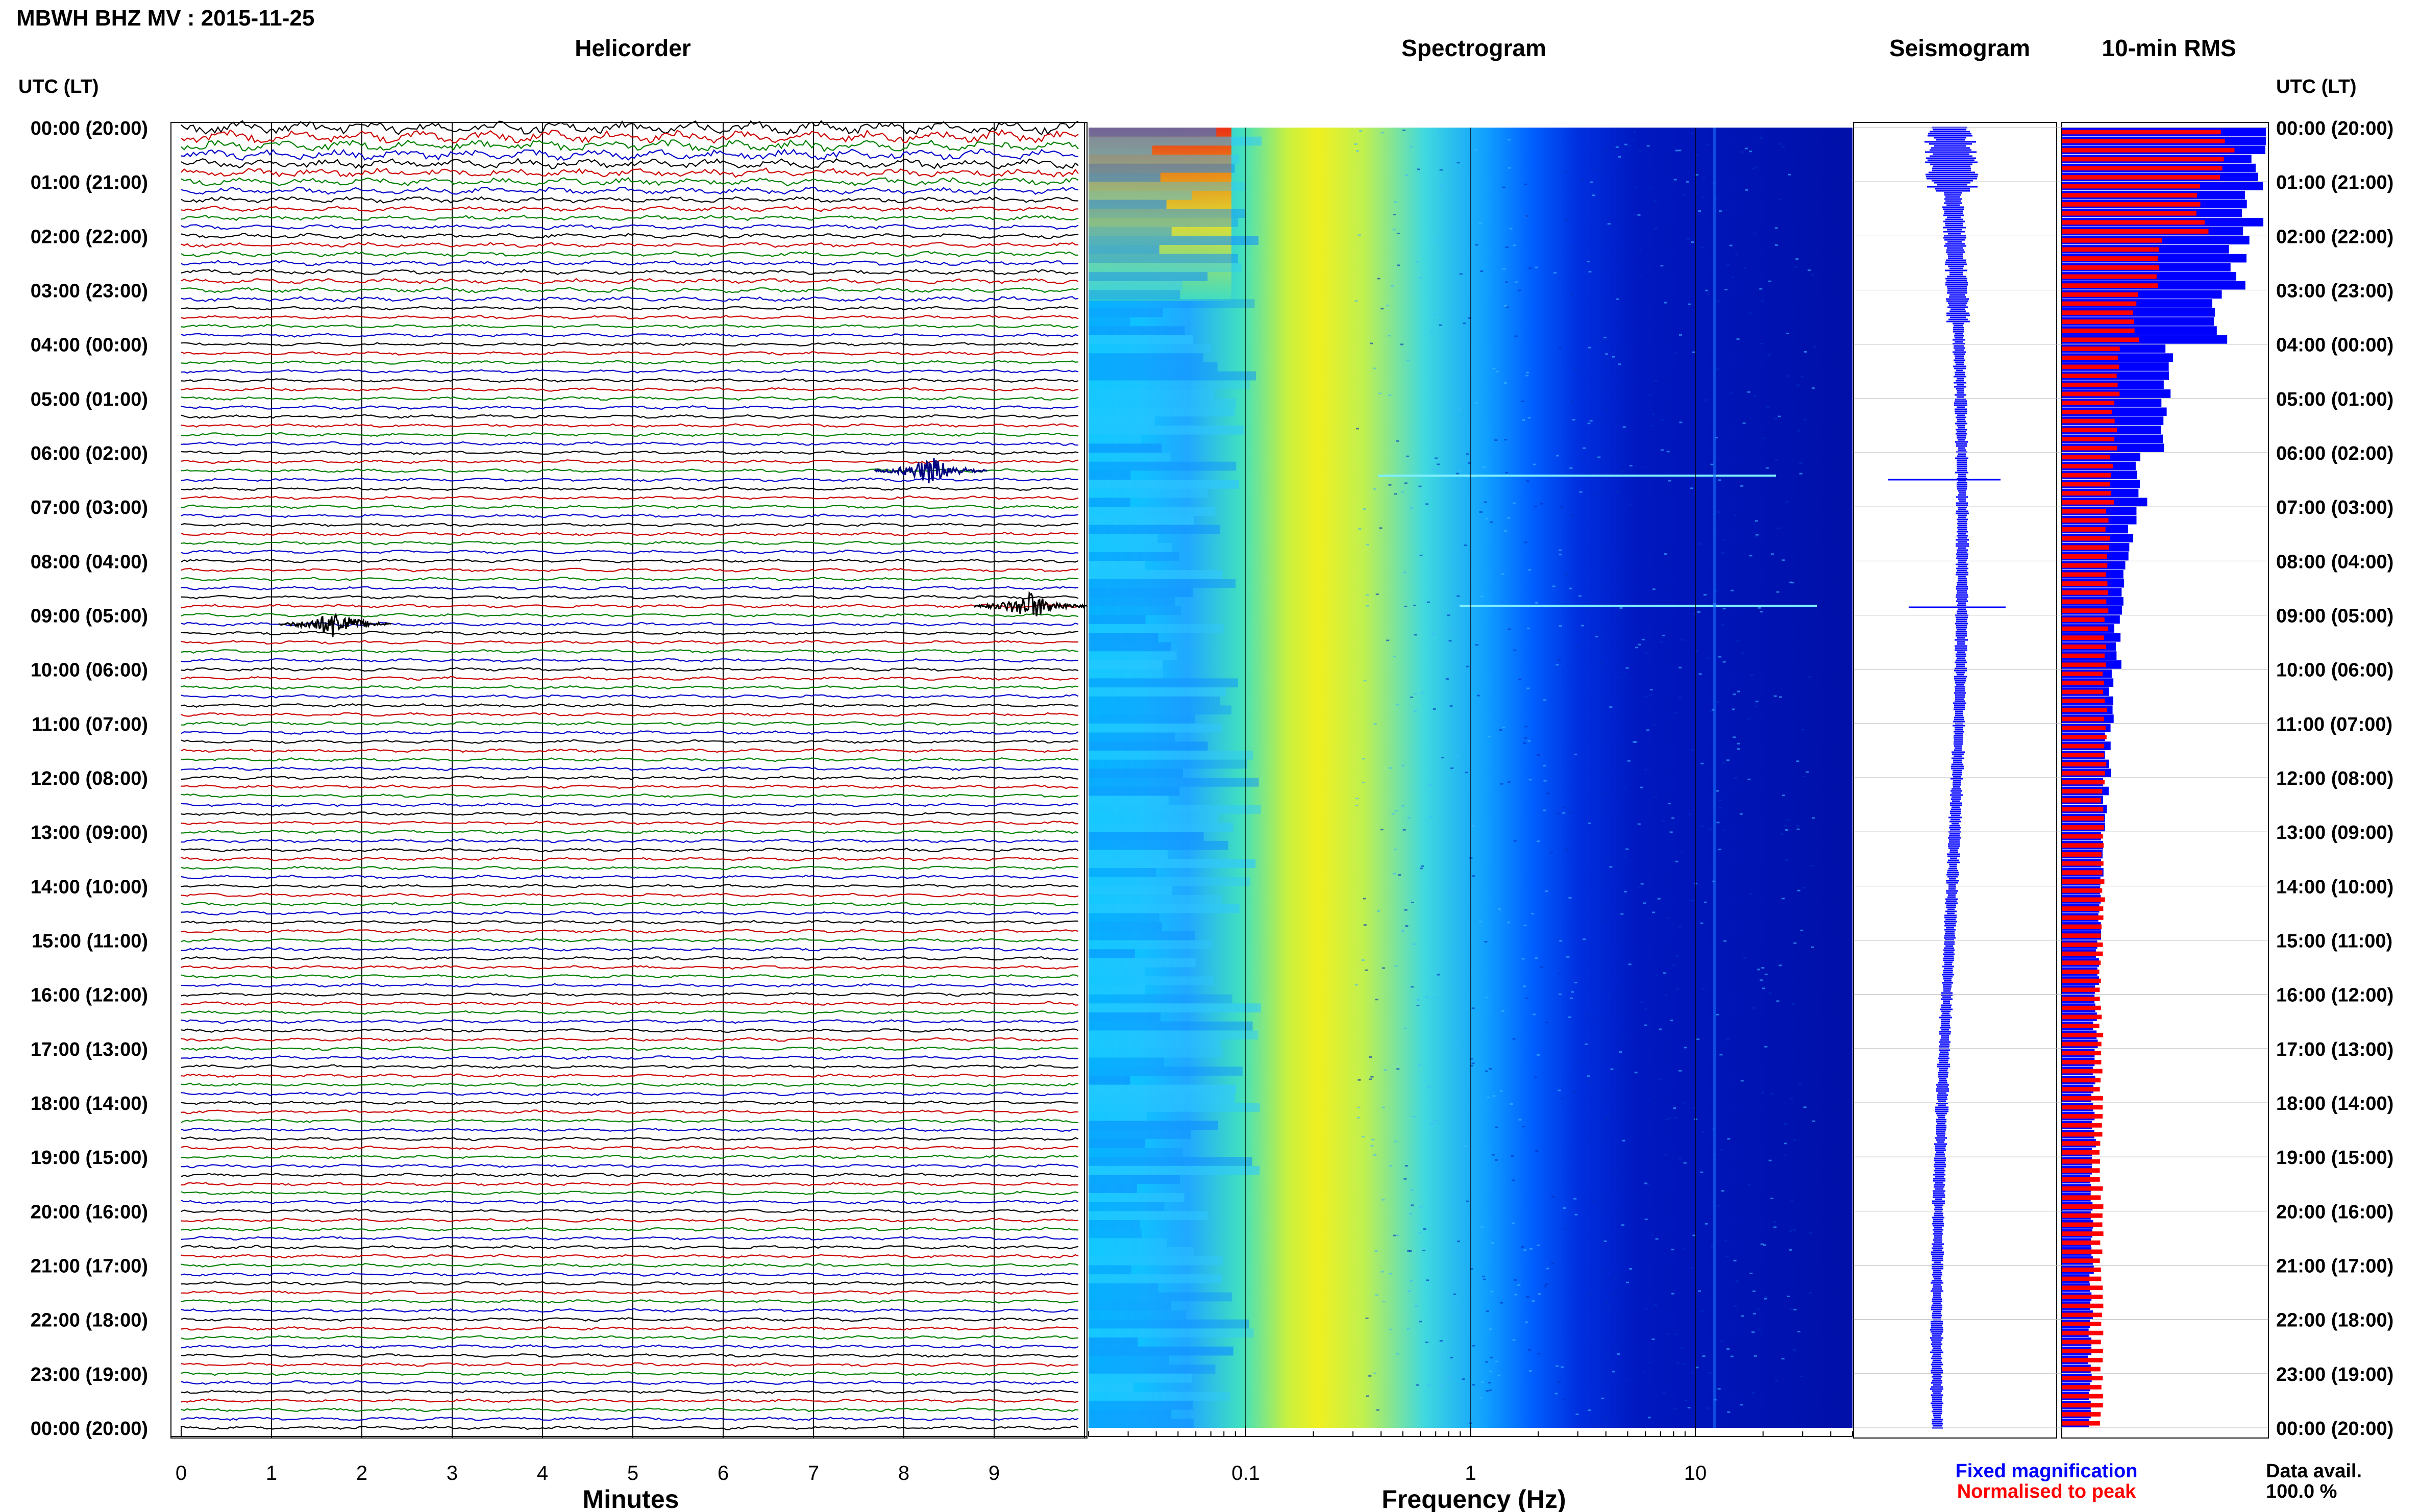  What do you see at coordinates (723, 1473) in the screenshot?
I see `minute-tick-label: 6` at bounding box center [723, 1473].